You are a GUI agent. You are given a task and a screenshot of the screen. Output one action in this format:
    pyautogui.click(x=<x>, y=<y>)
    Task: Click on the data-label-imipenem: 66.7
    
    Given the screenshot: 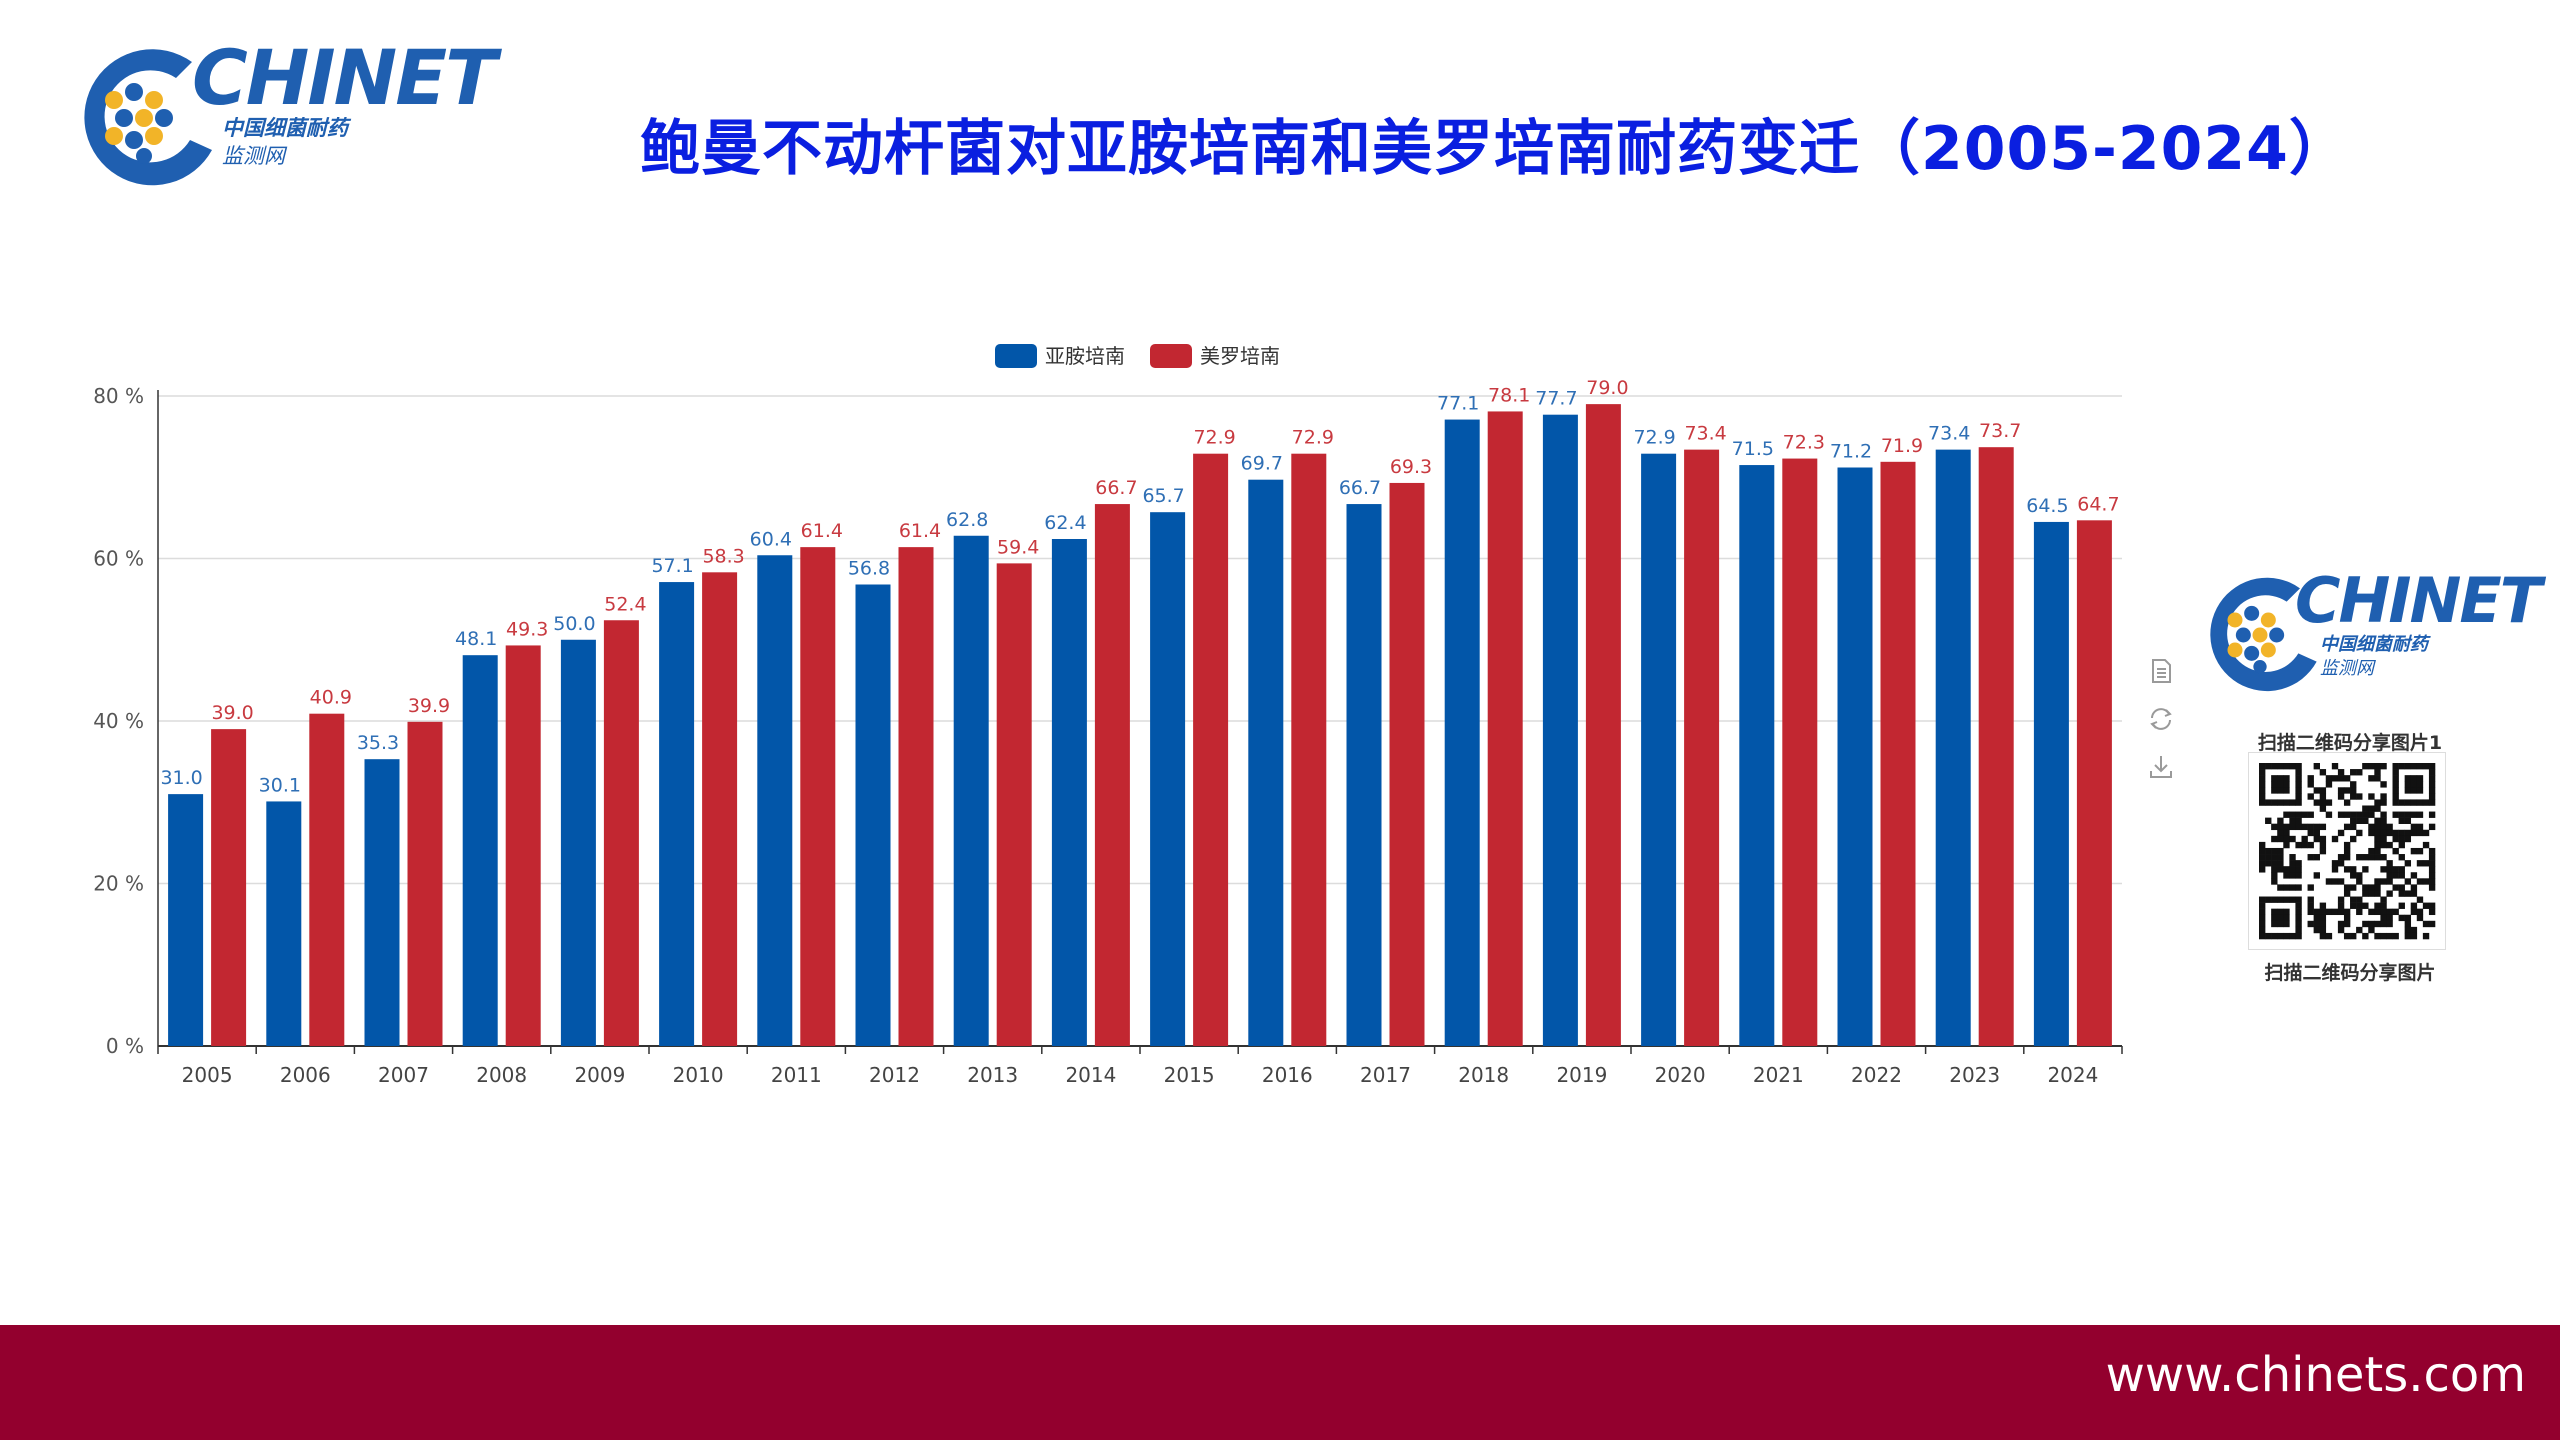 What is the action you would take?
    pyautogui.click(x=1360, y=488)
    